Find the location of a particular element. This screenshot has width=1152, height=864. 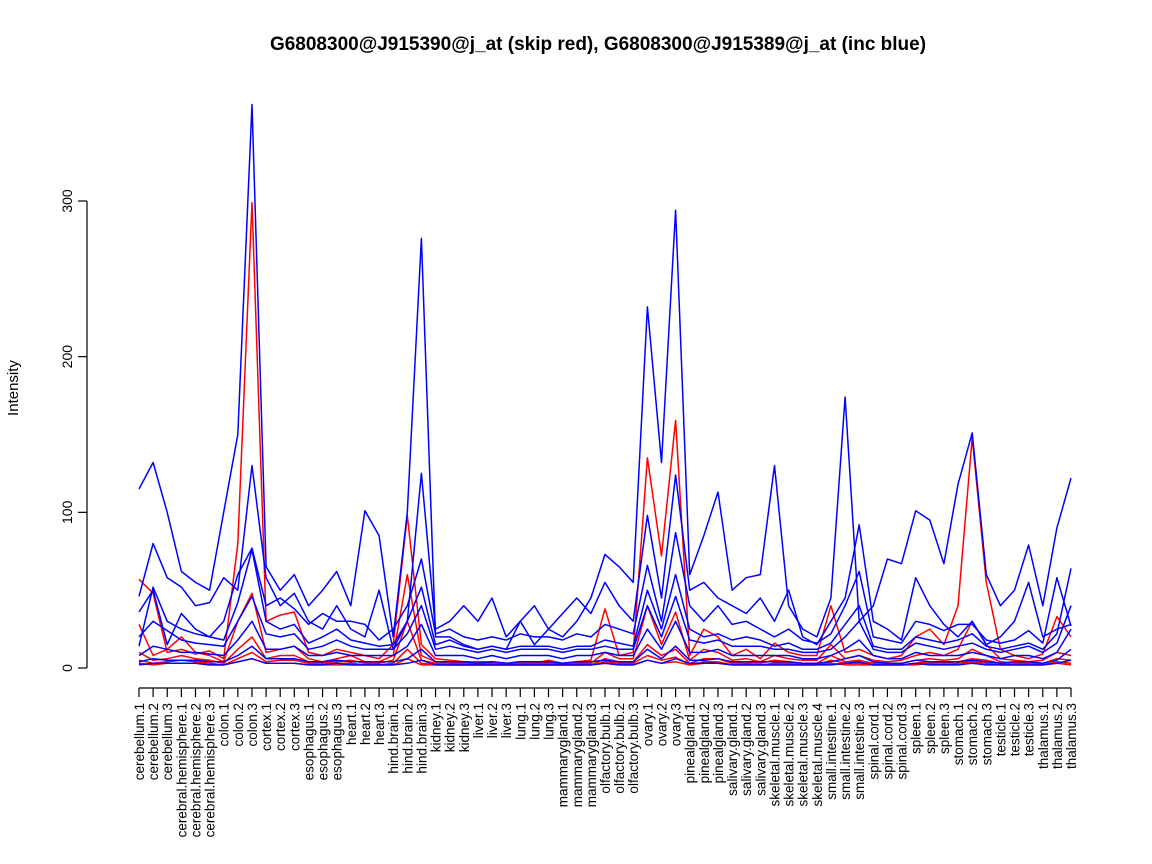

x-tick-label: testicle.3 is located at coordinates (1029, 729).